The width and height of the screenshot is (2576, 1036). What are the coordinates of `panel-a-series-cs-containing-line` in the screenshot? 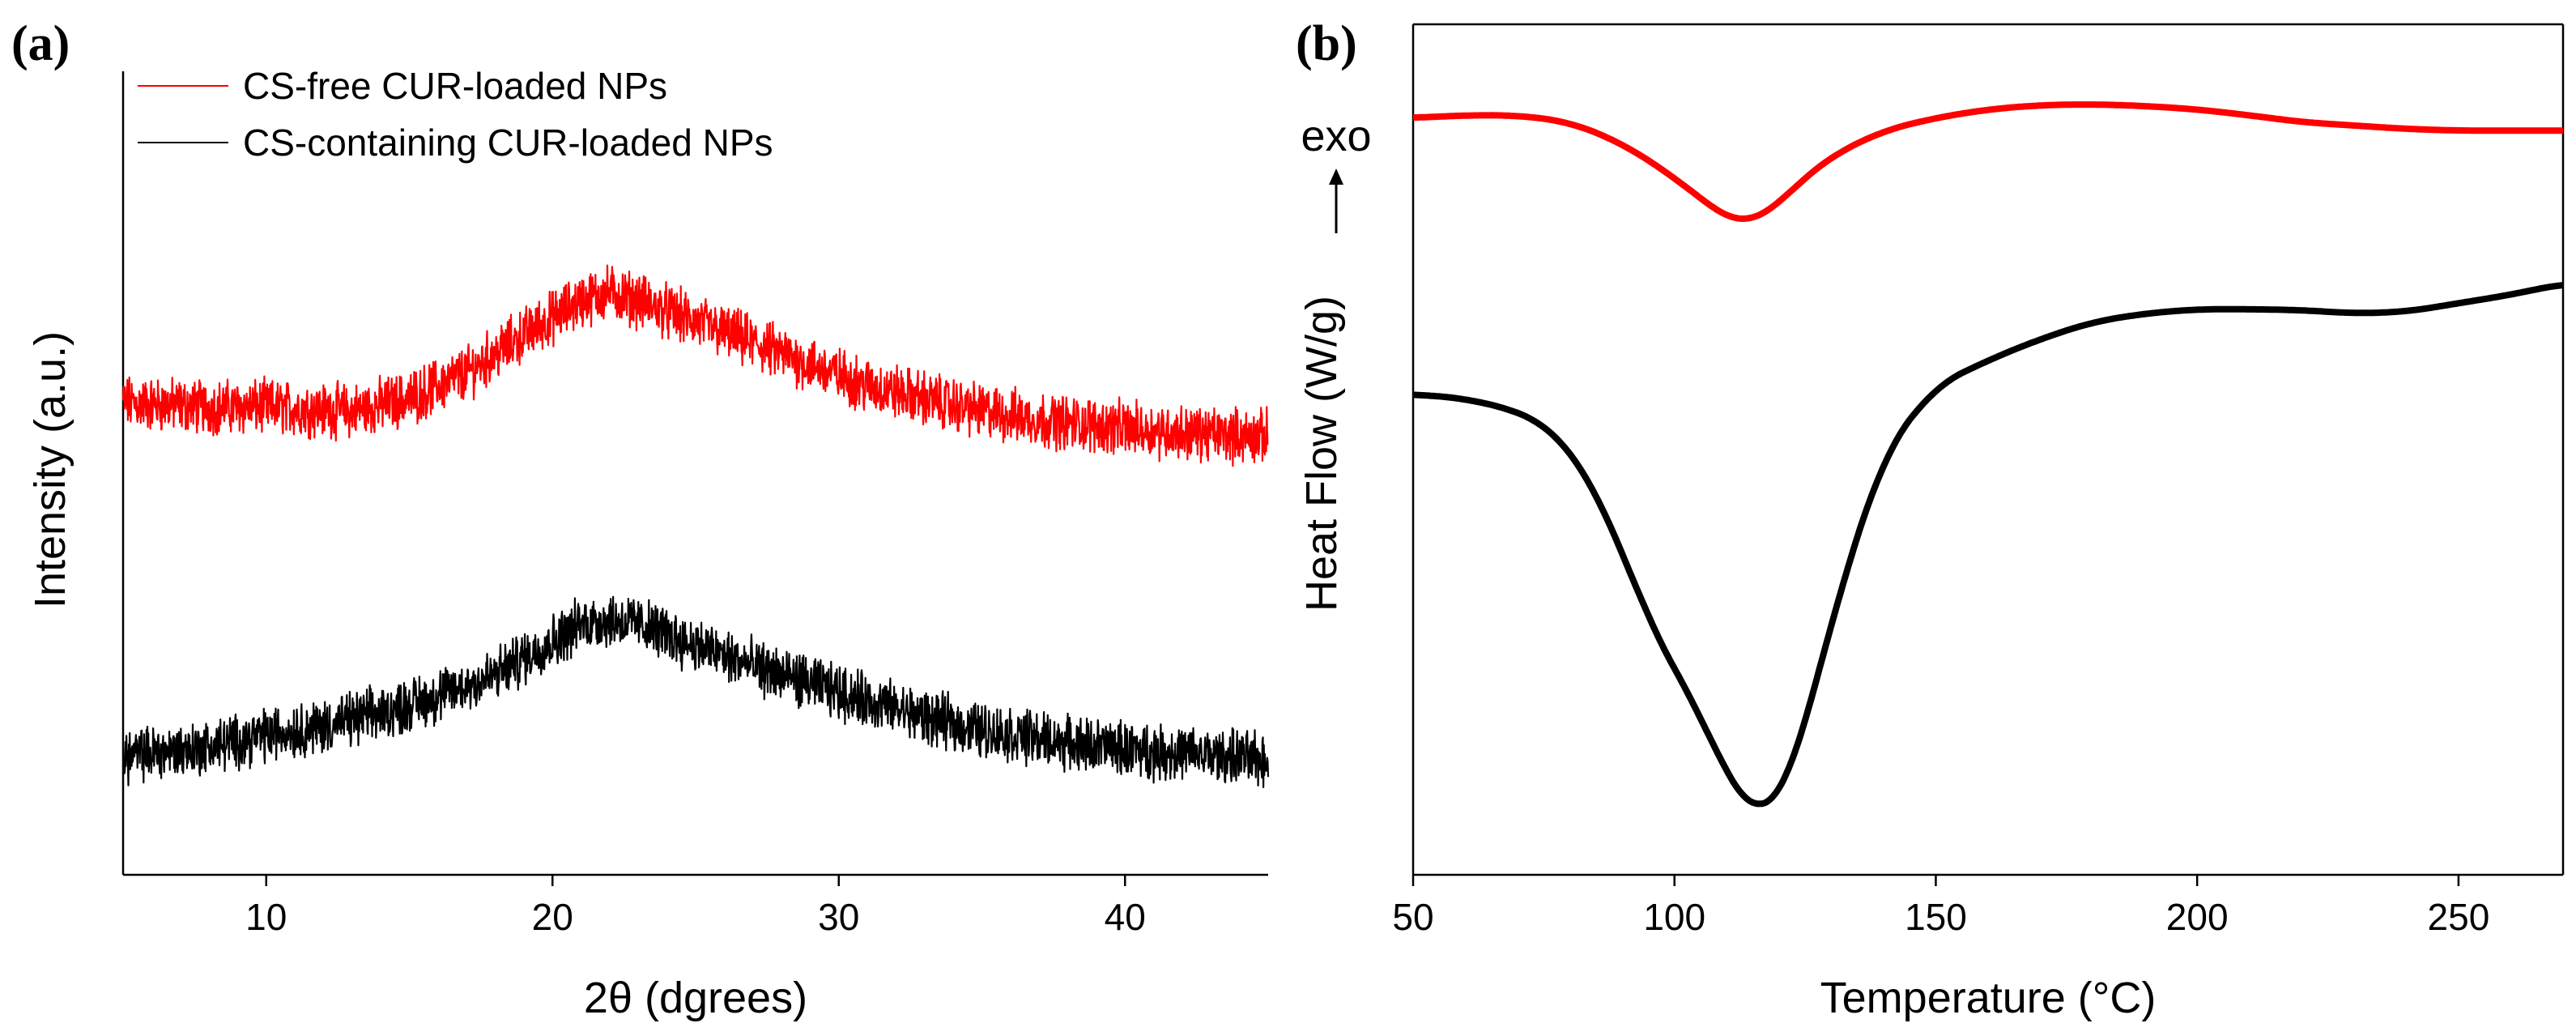 It's located at (695, 691).